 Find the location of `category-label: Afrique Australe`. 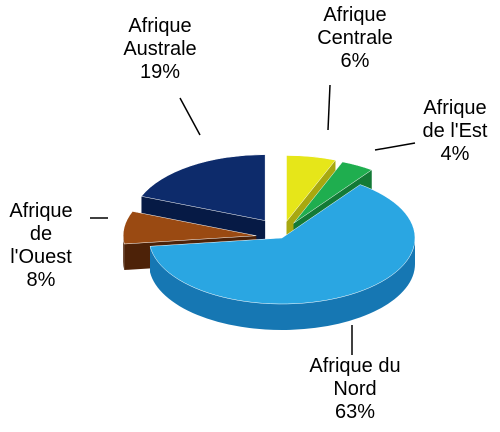

category-label: Afrique Australe is located at coordinates (160, 37).